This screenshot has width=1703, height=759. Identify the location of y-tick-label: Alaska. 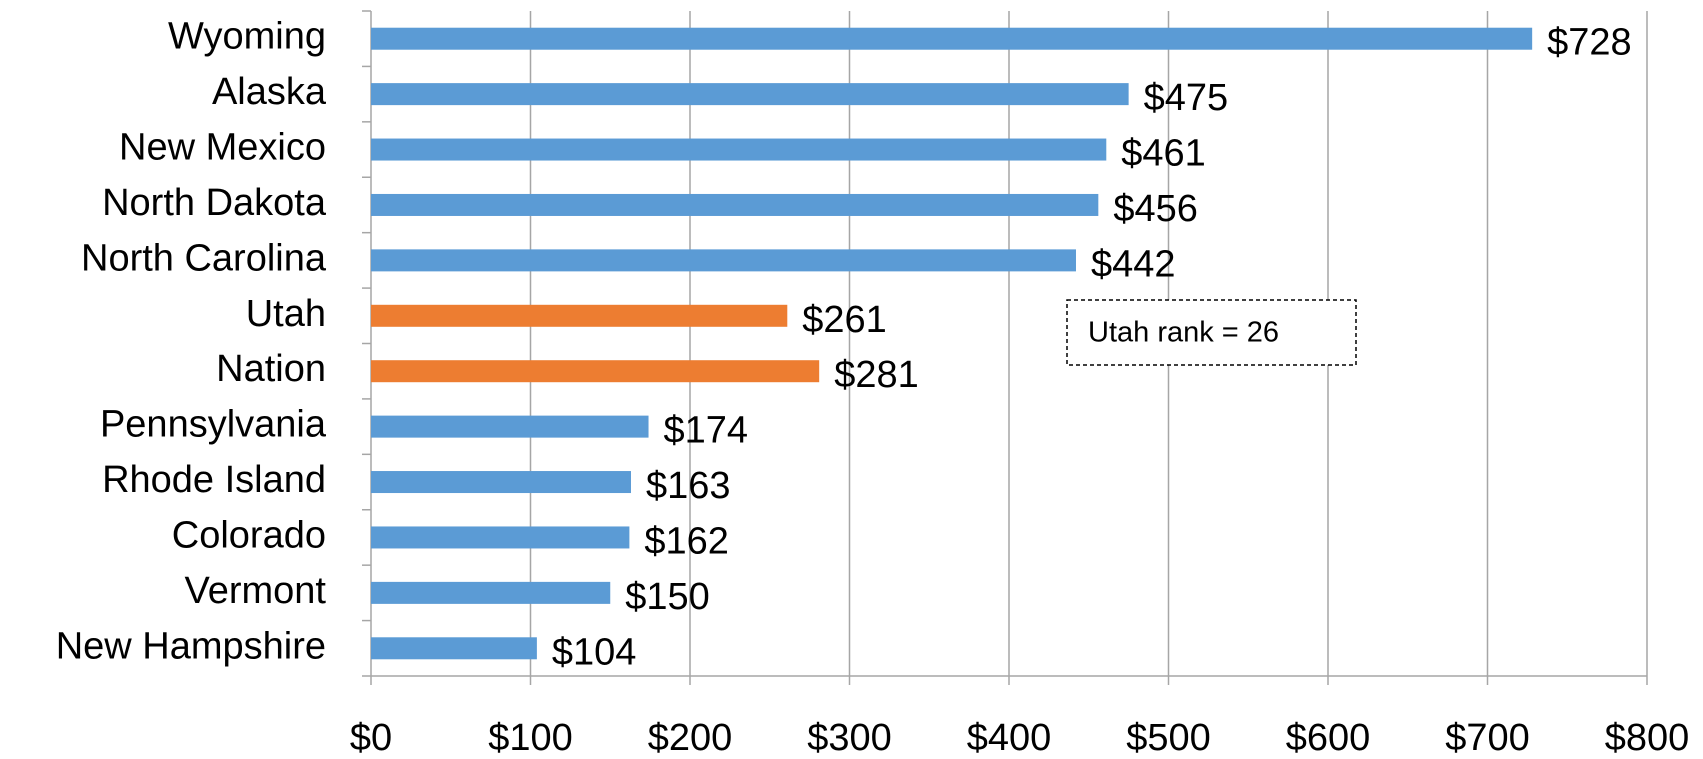
(269, 92).